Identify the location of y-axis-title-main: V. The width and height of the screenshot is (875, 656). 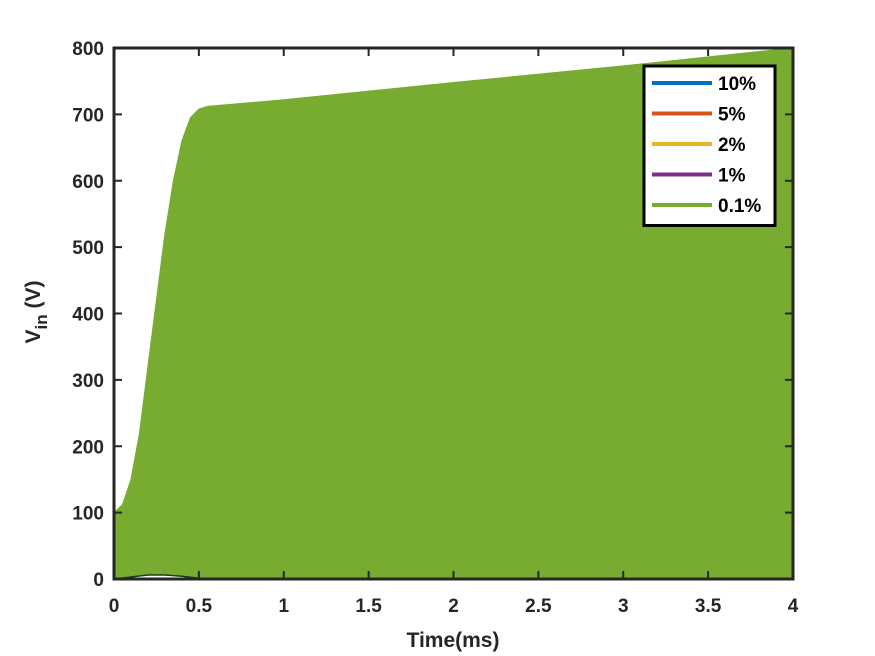
(33, 336).